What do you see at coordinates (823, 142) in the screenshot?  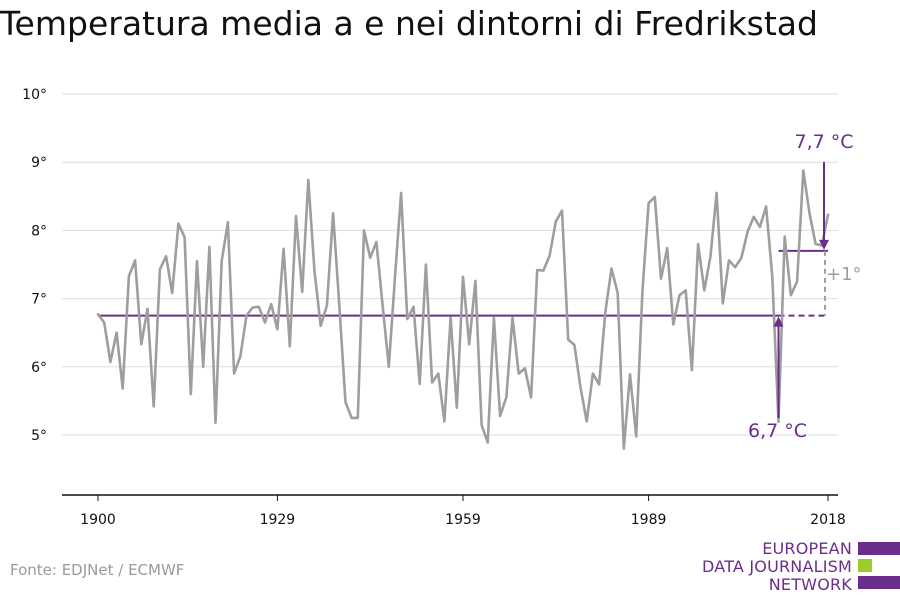 I see `recent-mean-label: 7,7 °C` at bounding box center [823, 142].